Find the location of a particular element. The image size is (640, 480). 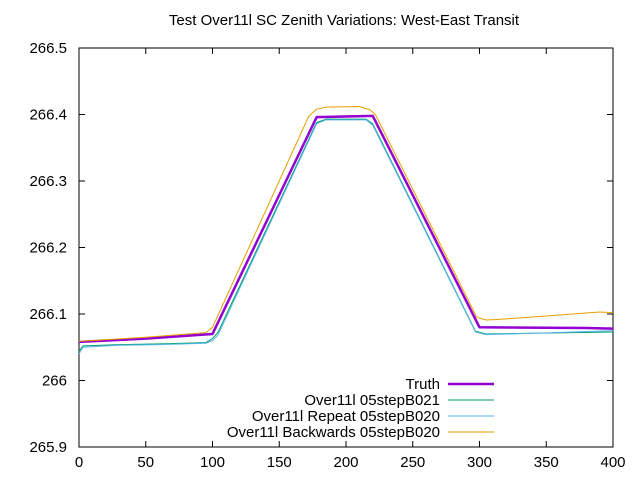

y-tick-label: 265.9 is located at coordinates (48, 447).